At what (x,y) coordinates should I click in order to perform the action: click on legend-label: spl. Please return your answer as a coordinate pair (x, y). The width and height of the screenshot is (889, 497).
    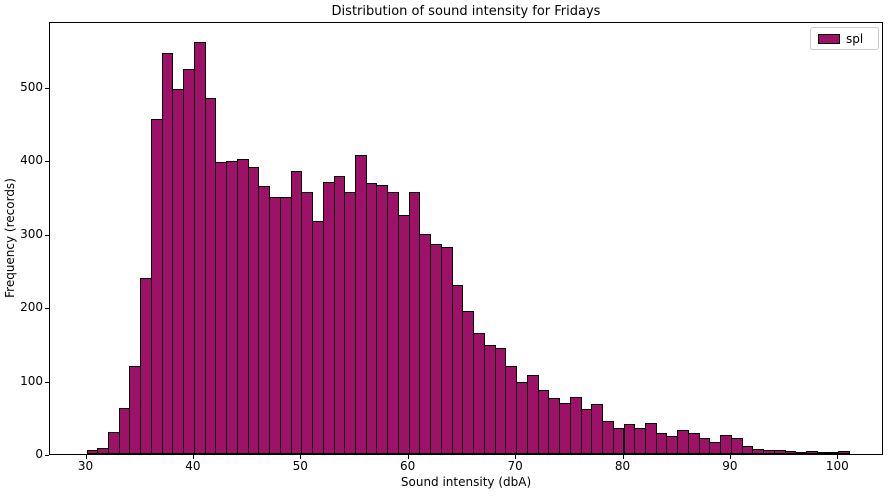
    Looking at the image, I should click on (855, 38).